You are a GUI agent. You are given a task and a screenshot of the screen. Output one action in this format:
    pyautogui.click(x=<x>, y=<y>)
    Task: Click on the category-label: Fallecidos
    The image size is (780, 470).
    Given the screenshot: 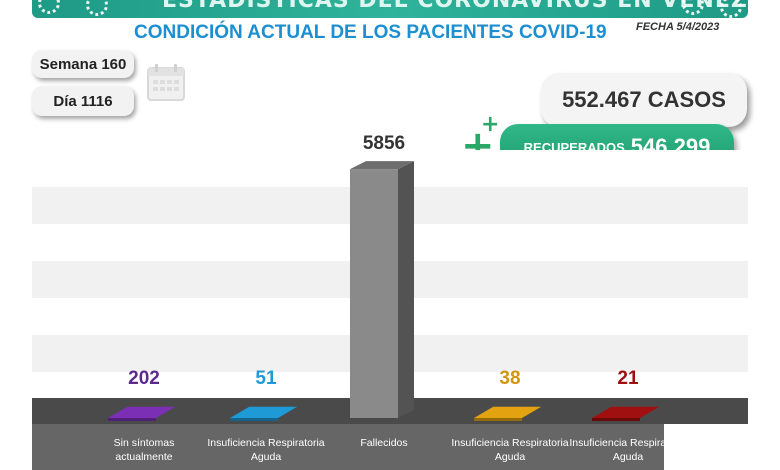 What is the action you would take?
    pyautogui.click(x=384, y=443)
    